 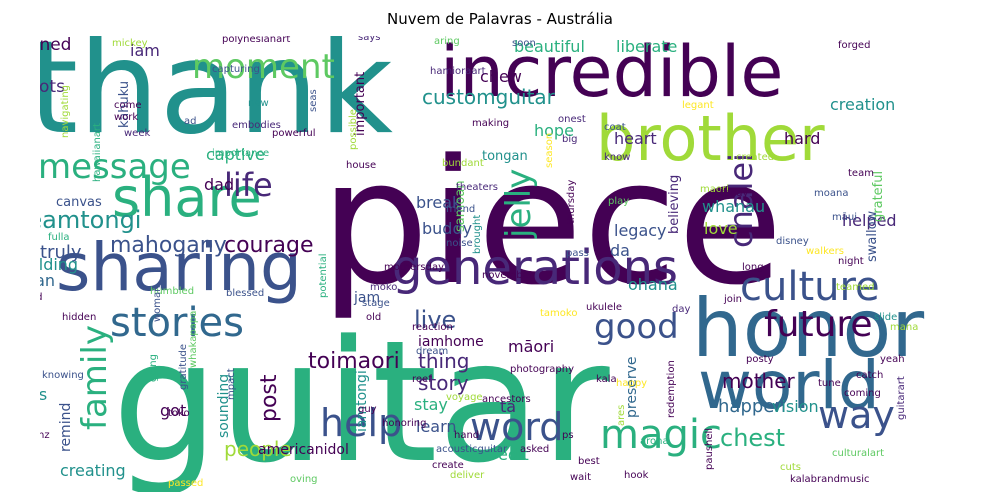 What do you see at coordinates (869, 375) in the screenshot?
I see `word-catch: catch` at bounding box center [869, 375].